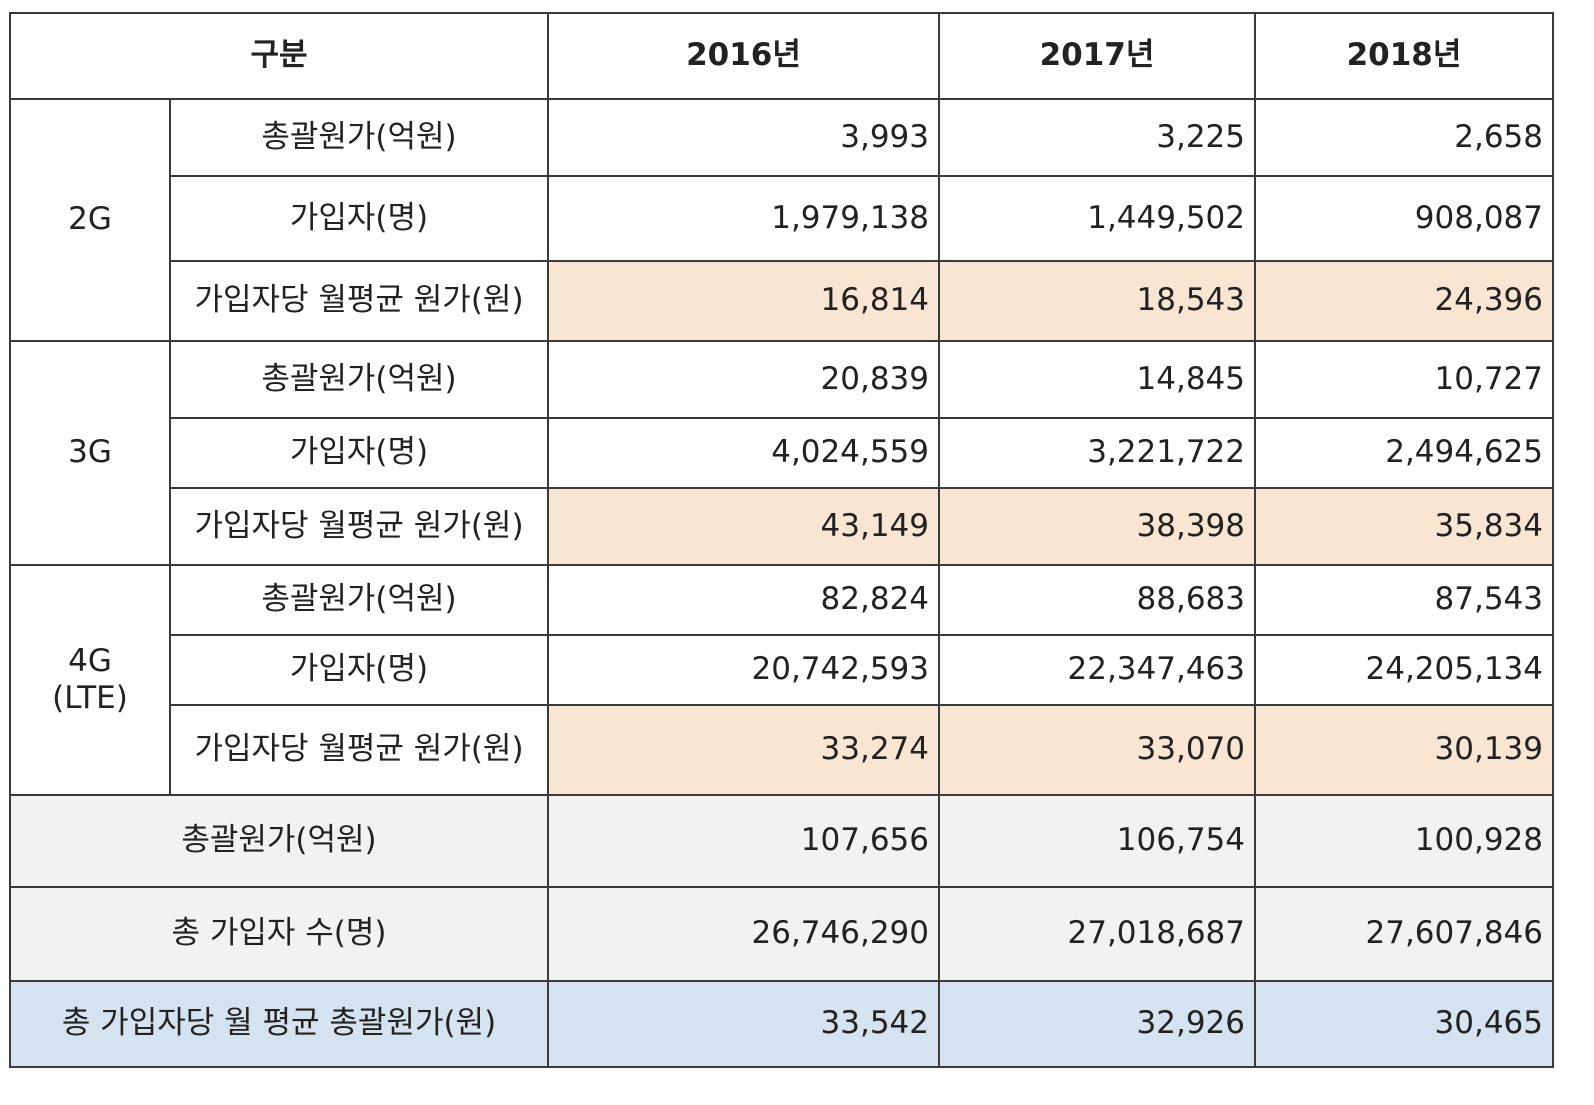 The width and height of the screenshot is (1594, 1105). What do you see at coordinates (743, 218) in the screenshot?
I see `cell-value: 1,979,138` at bounding box center [743, 218].